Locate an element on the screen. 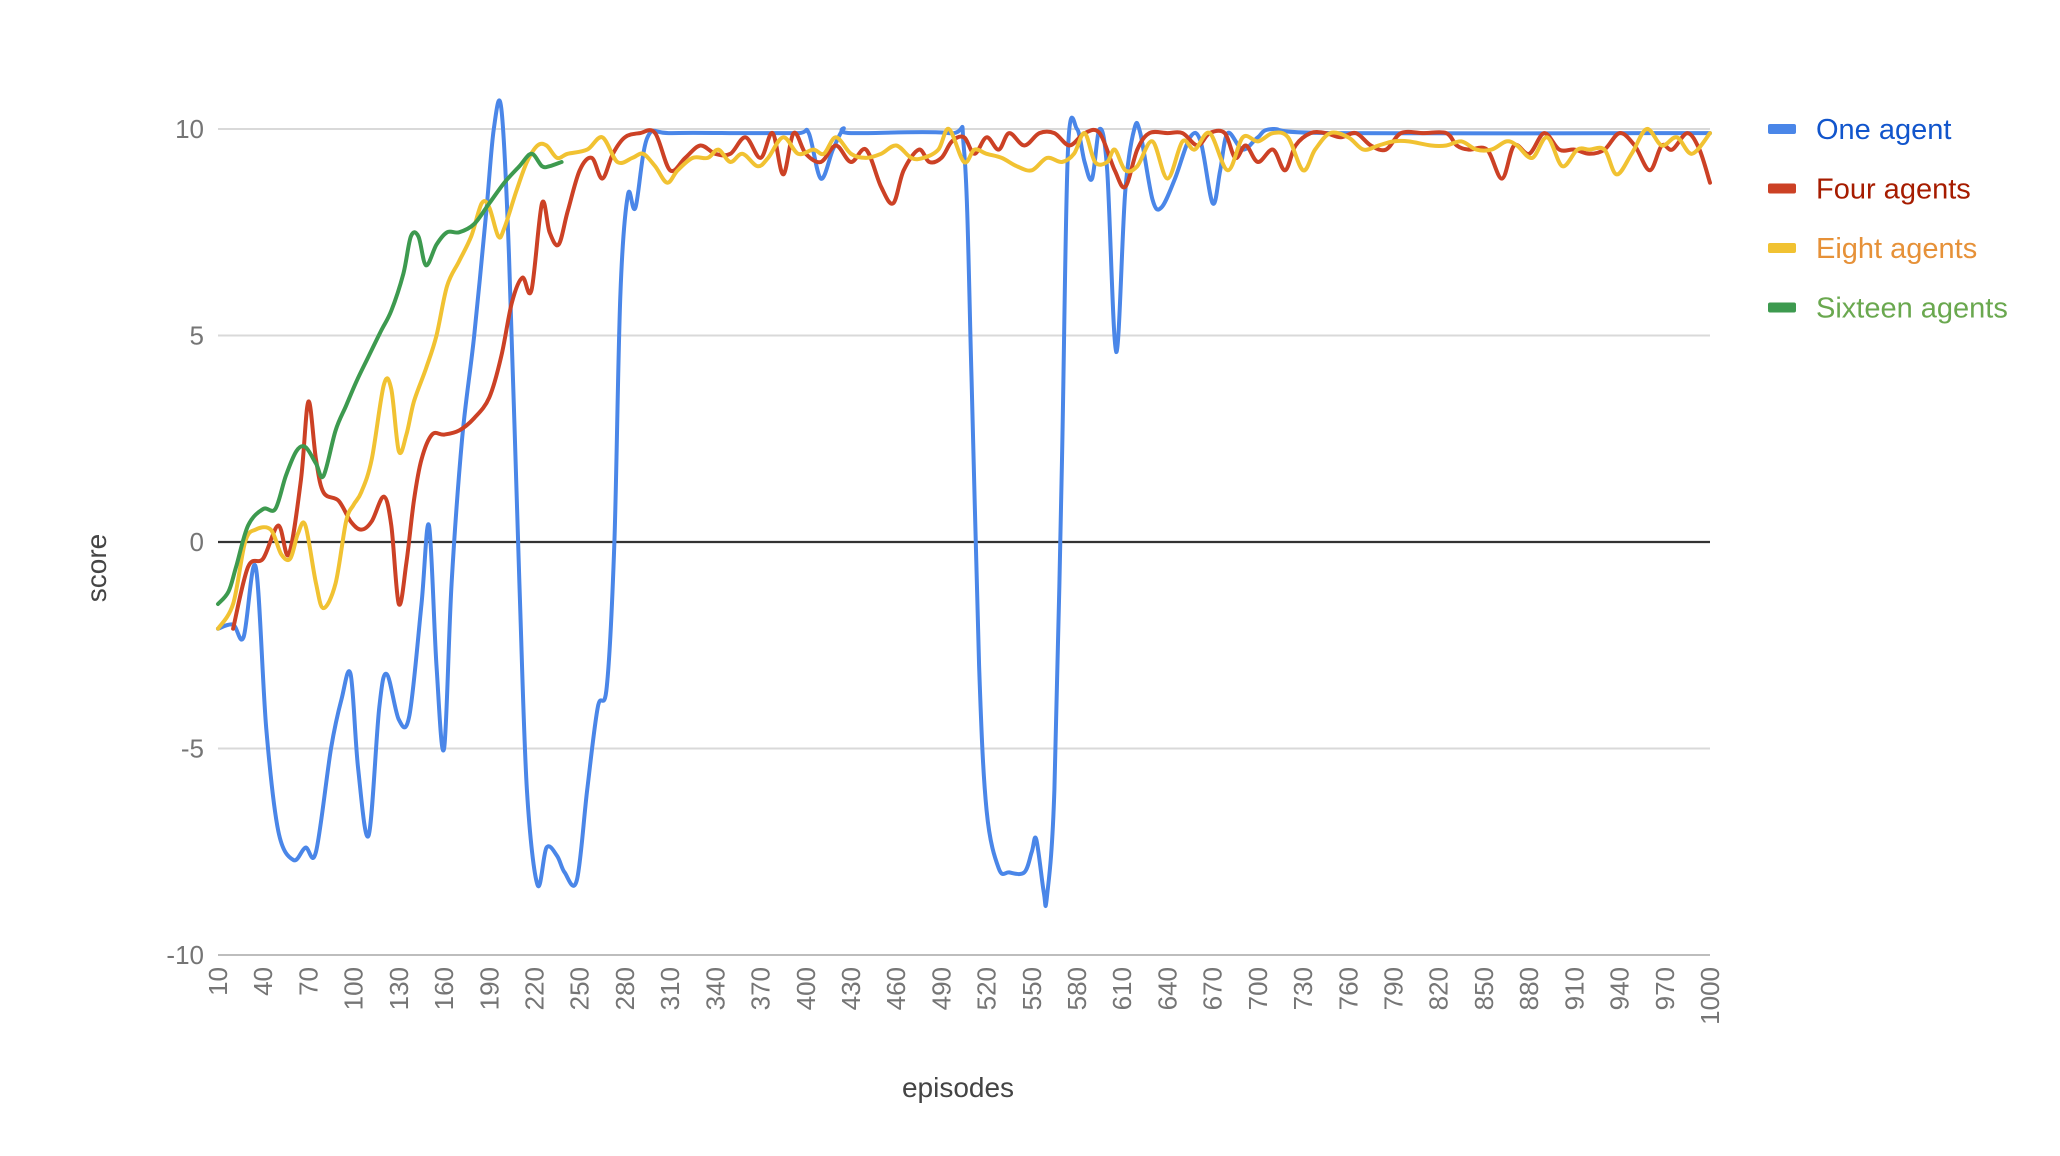  x-tick-label: 370 is located at coordinates (761, 988).